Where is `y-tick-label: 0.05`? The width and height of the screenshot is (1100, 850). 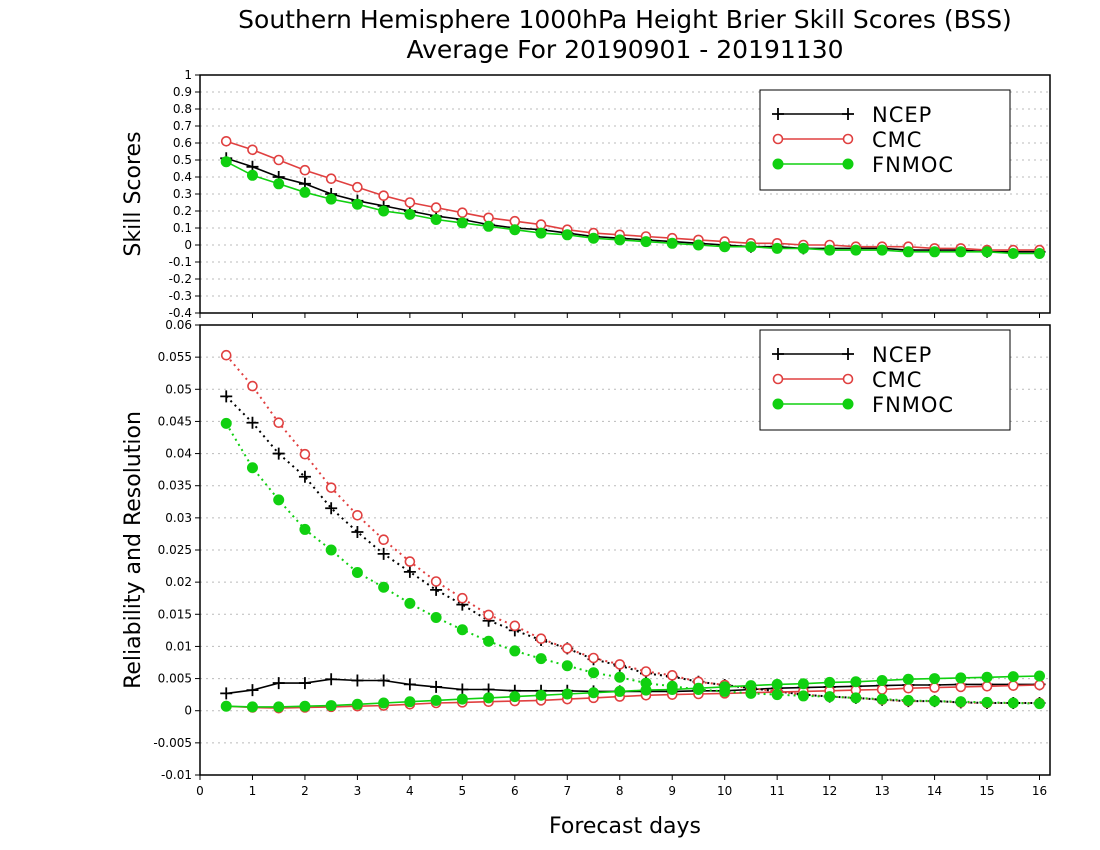 y-tick-label: 0.05 is located at coordinates (178, 389).